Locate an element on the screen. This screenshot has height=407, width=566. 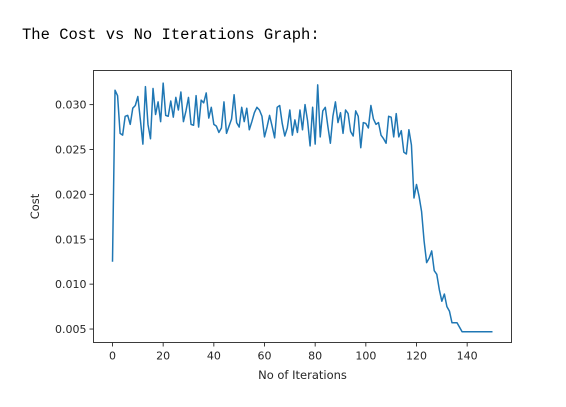
x-tick-label: 80 is located at coordinates (315, 356).